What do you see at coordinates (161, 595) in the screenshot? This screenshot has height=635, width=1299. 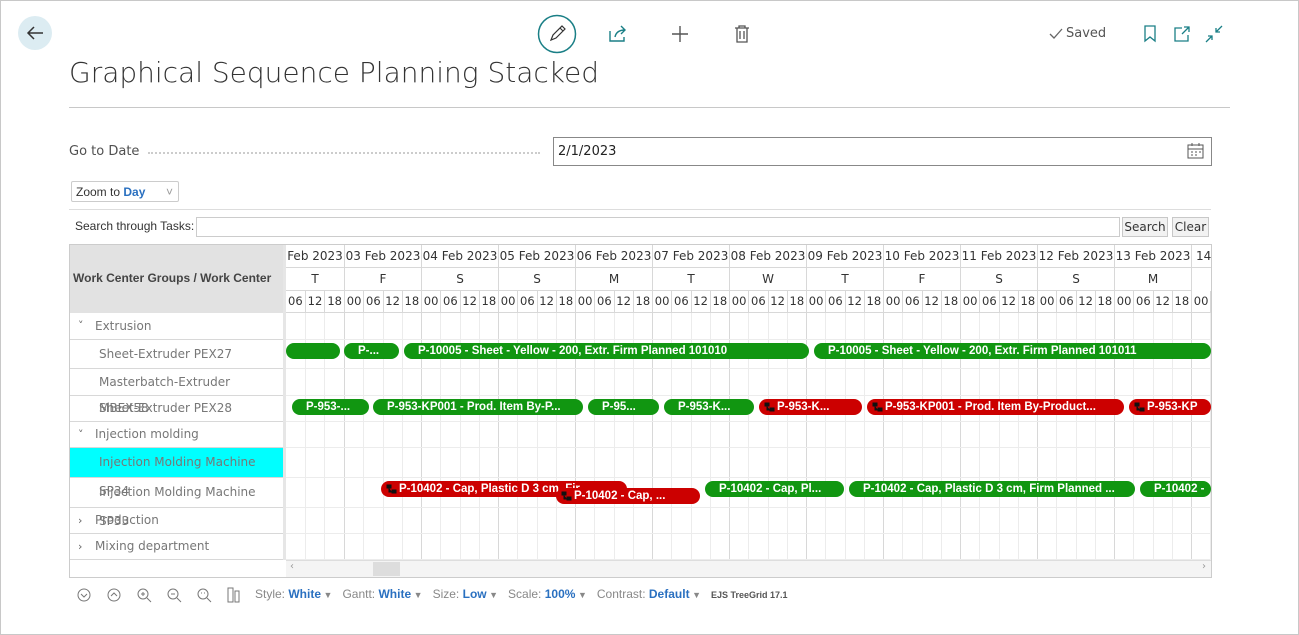 I see `footer-tools` at bounding box center [161, 595].